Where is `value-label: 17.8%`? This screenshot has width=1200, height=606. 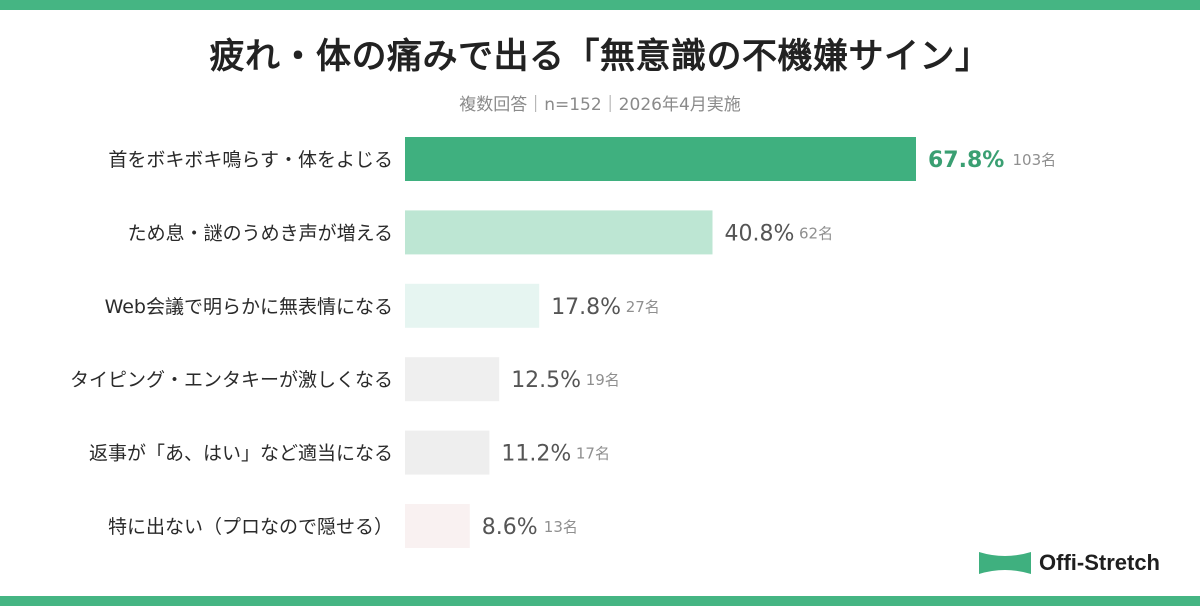 value-label: 17.8% is located at coordinates (586, 307).